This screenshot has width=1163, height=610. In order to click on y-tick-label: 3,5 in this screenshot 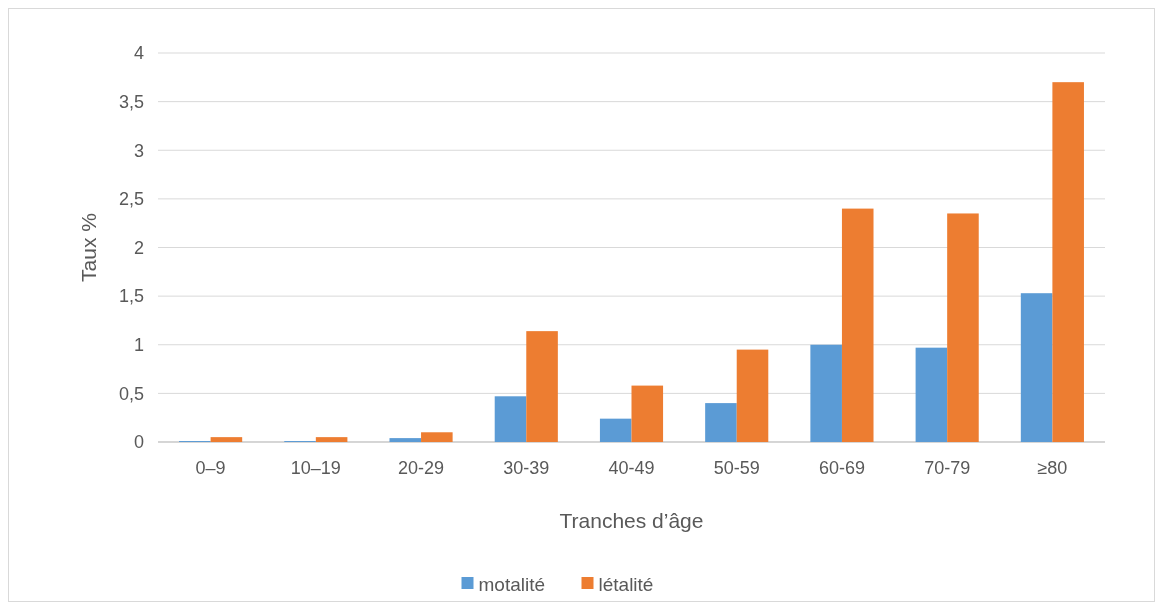, I will do `click(131, 101)`.